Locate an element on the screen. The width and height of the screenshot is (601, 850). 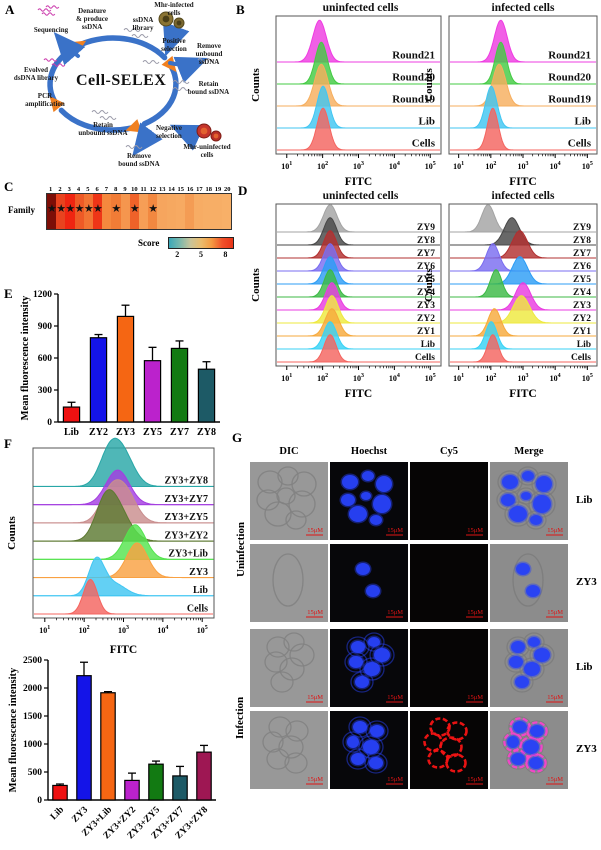
score-label: Score is located at coordinates (149, 243).